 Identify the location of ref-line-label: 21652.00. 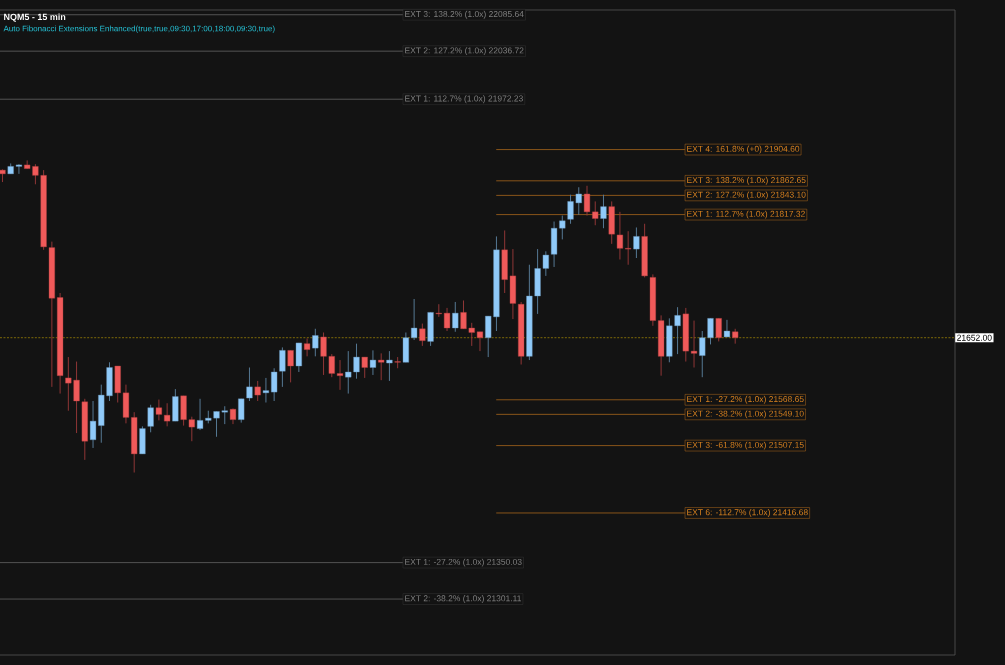
(974, 337).